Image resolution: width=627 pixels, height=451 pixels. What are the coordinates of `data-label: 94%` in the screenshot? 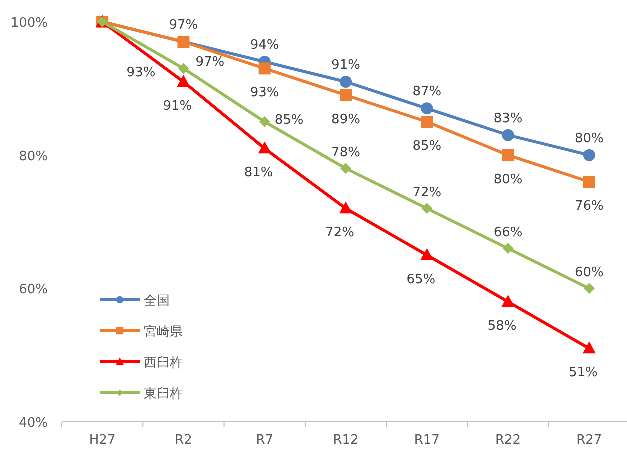 It's located at (265, 45).